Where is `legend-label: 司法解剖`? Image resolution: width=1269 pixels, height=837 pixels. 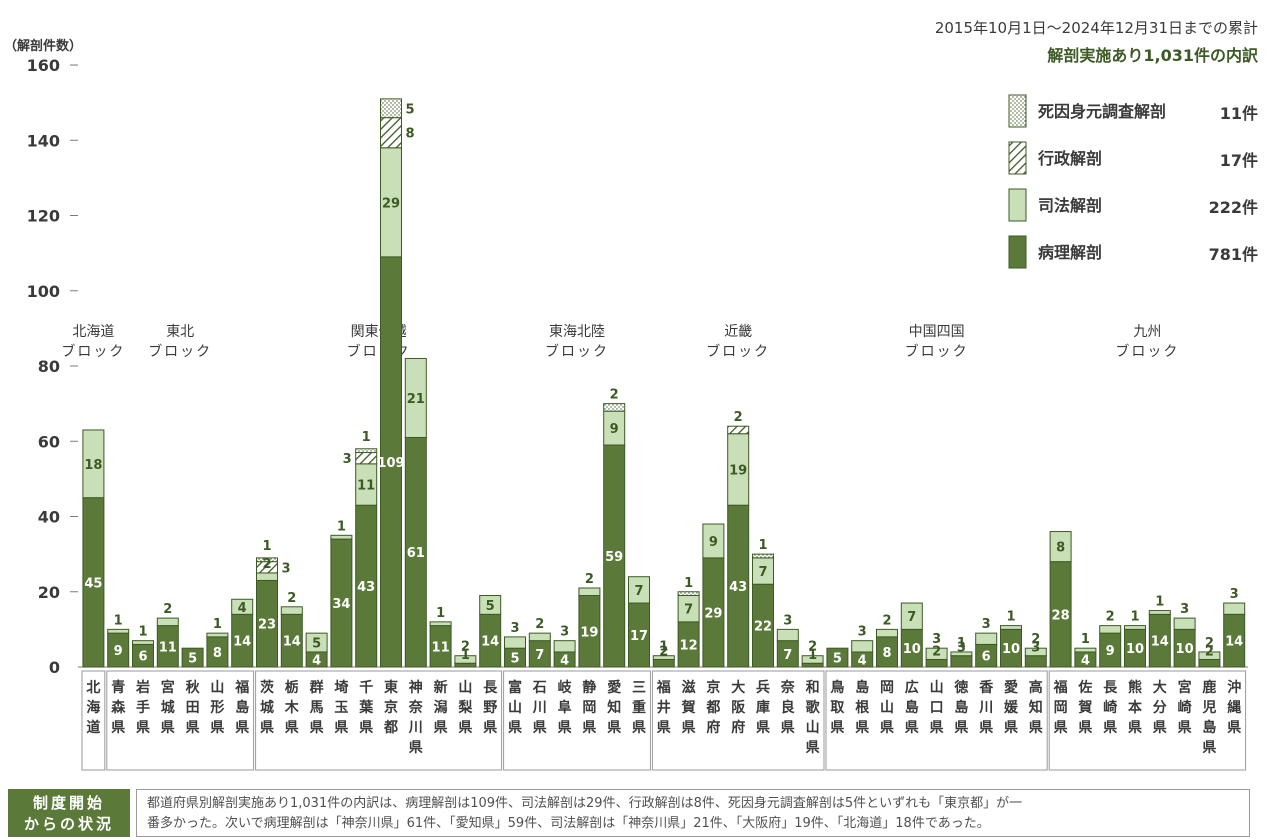 legend-label: 司法解剖 is located at coordinates (1070, 205).